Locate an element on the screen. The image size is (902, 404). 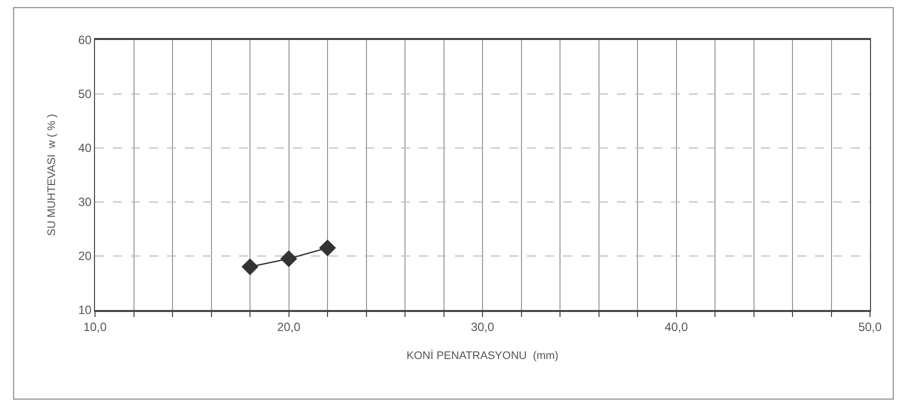
y-tick-label: 50 is located at coordinates (85, 94).